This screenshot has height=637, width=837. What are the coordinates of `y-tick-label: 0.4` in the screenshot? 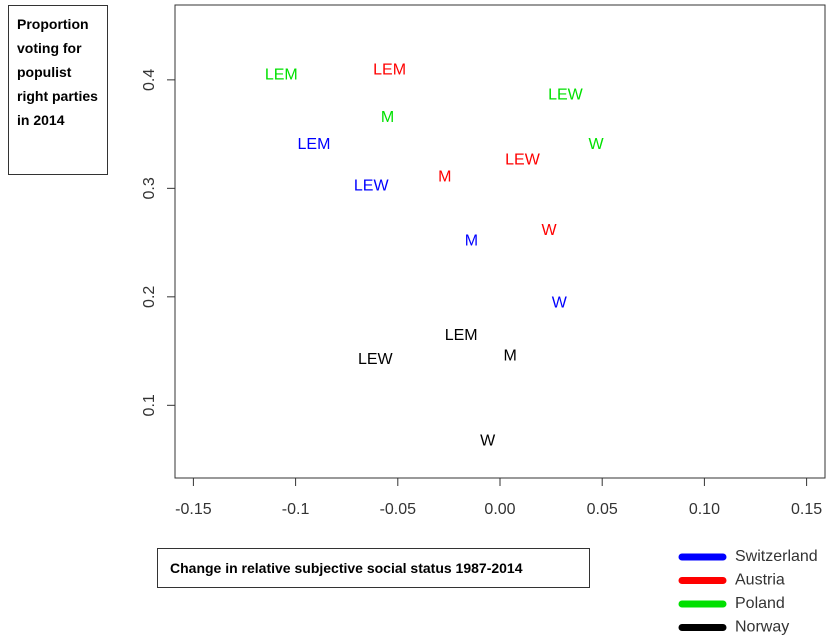 It's located at (149, 80).